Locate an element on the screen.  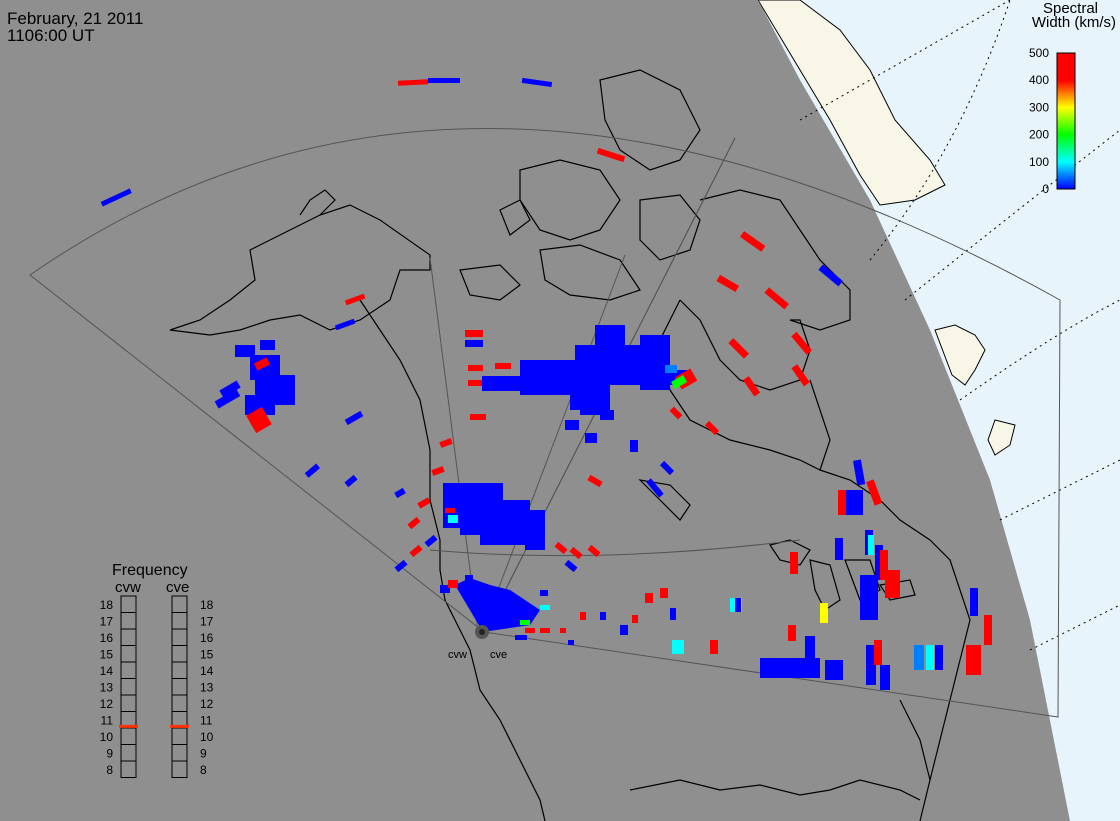
frequency-level-label-east: 11 is located at coordinates (206, 721).